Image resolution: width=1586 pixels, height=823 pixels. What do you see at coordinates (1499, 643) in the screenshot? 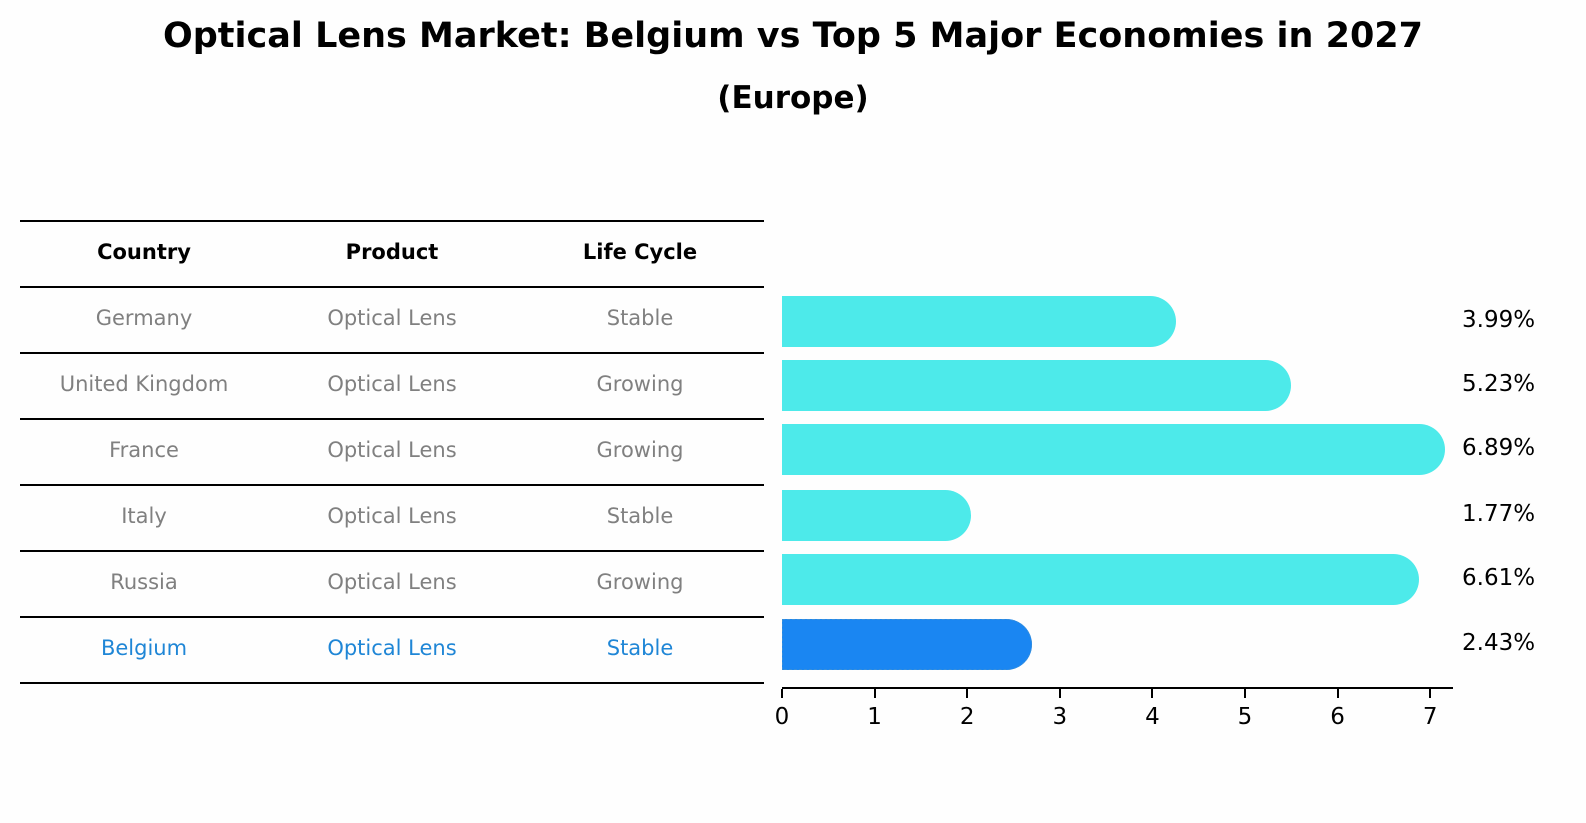
I see `value-label: 2.43%` at bounding box center [1499, 643].